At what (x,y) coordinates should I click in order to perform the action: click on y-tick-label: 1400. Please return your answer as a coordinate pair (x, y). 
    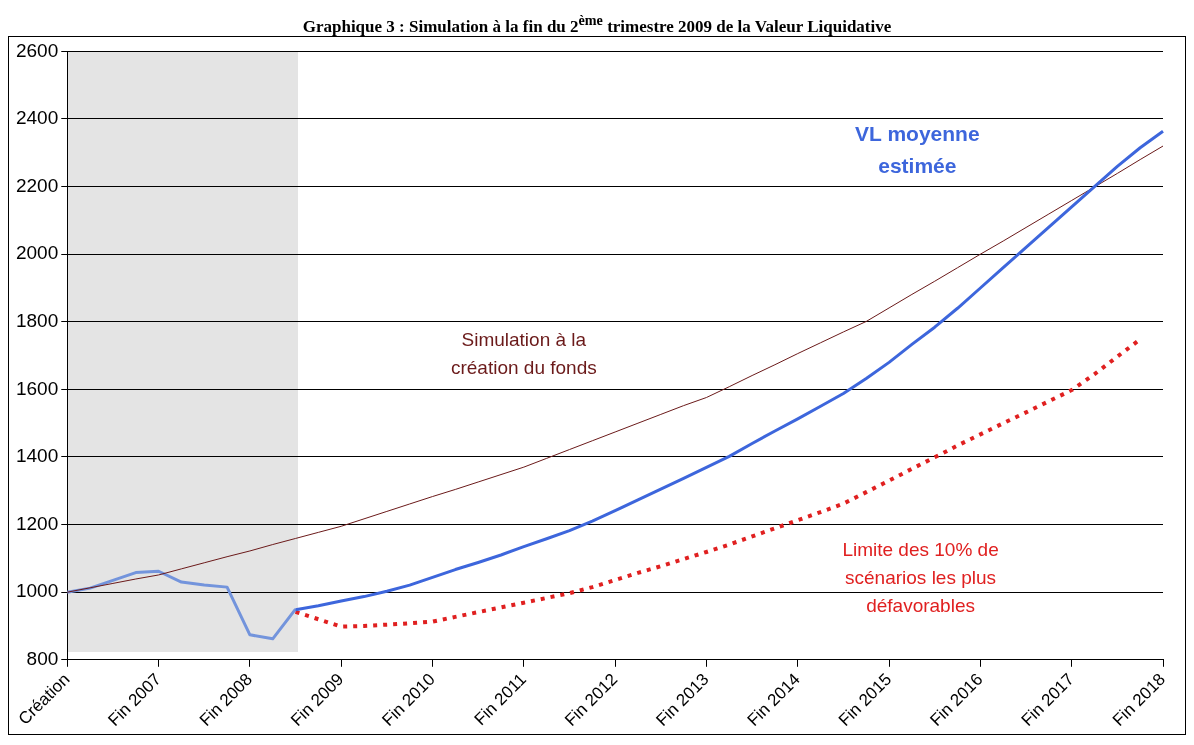
    Looking at the image, I should click on (37, 456).